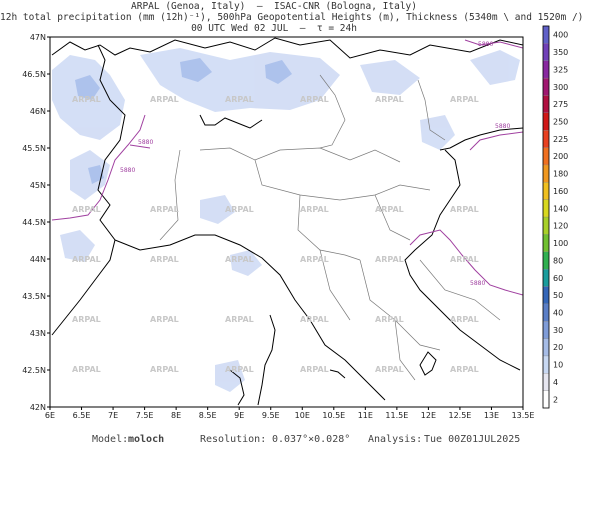 The image size is (600, 511). Describe the element at coordinates (560, 122) in the screenshot. I see `colorbar-label: 250` at that location.